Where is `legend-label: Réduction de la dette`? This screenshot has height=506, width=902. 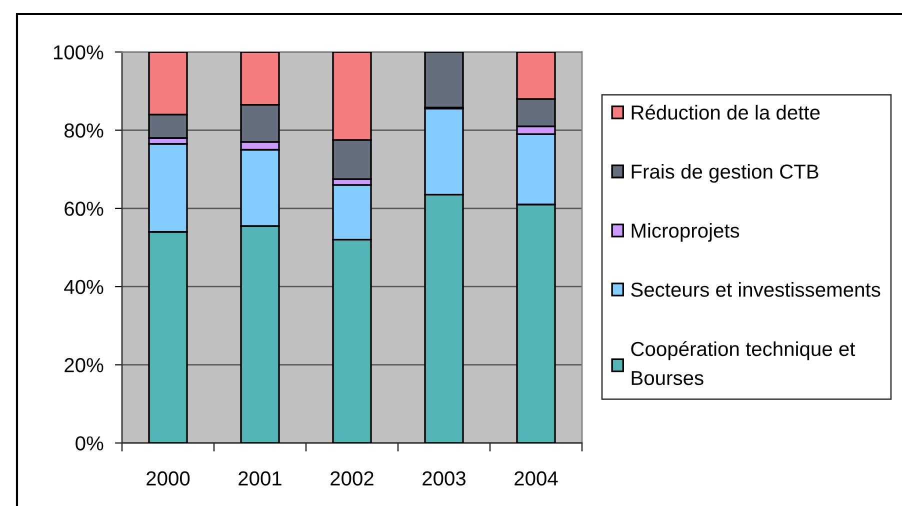 legend-label: Réduction de la dette is located at coordinates (726, 112).